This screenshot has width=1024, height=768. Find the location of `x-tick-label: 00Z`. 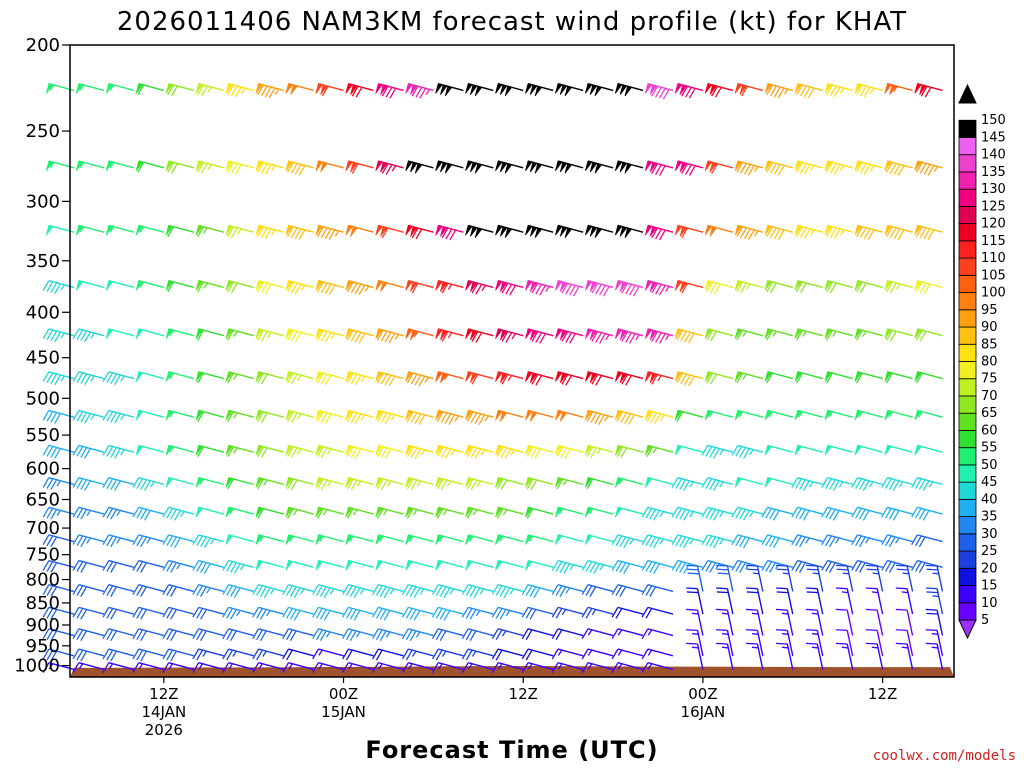

x-tick-label: 00Z is located at coordinates (702, 694).